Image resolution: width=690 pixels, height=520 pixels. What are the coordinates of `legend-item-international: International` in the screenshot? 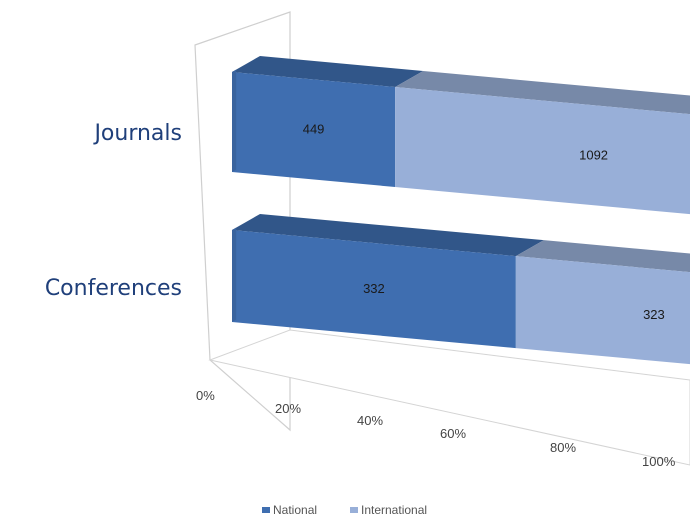 It's located at (388, 510).